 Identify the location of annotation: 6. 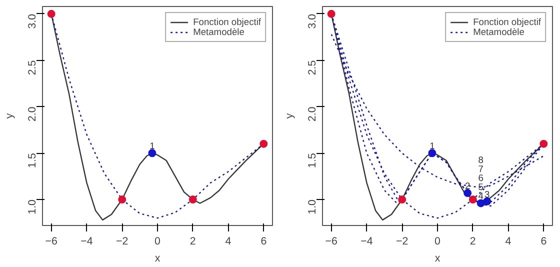
(481, 178).